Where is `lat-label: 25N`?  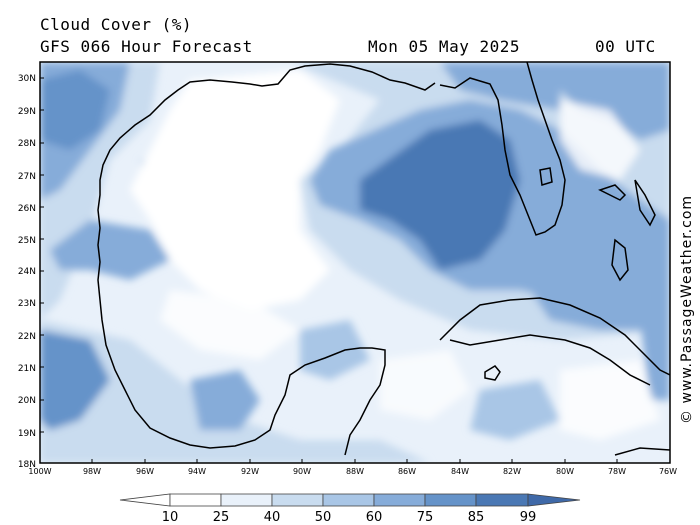 lat-label: 25N is located at coordinates (27, 241).